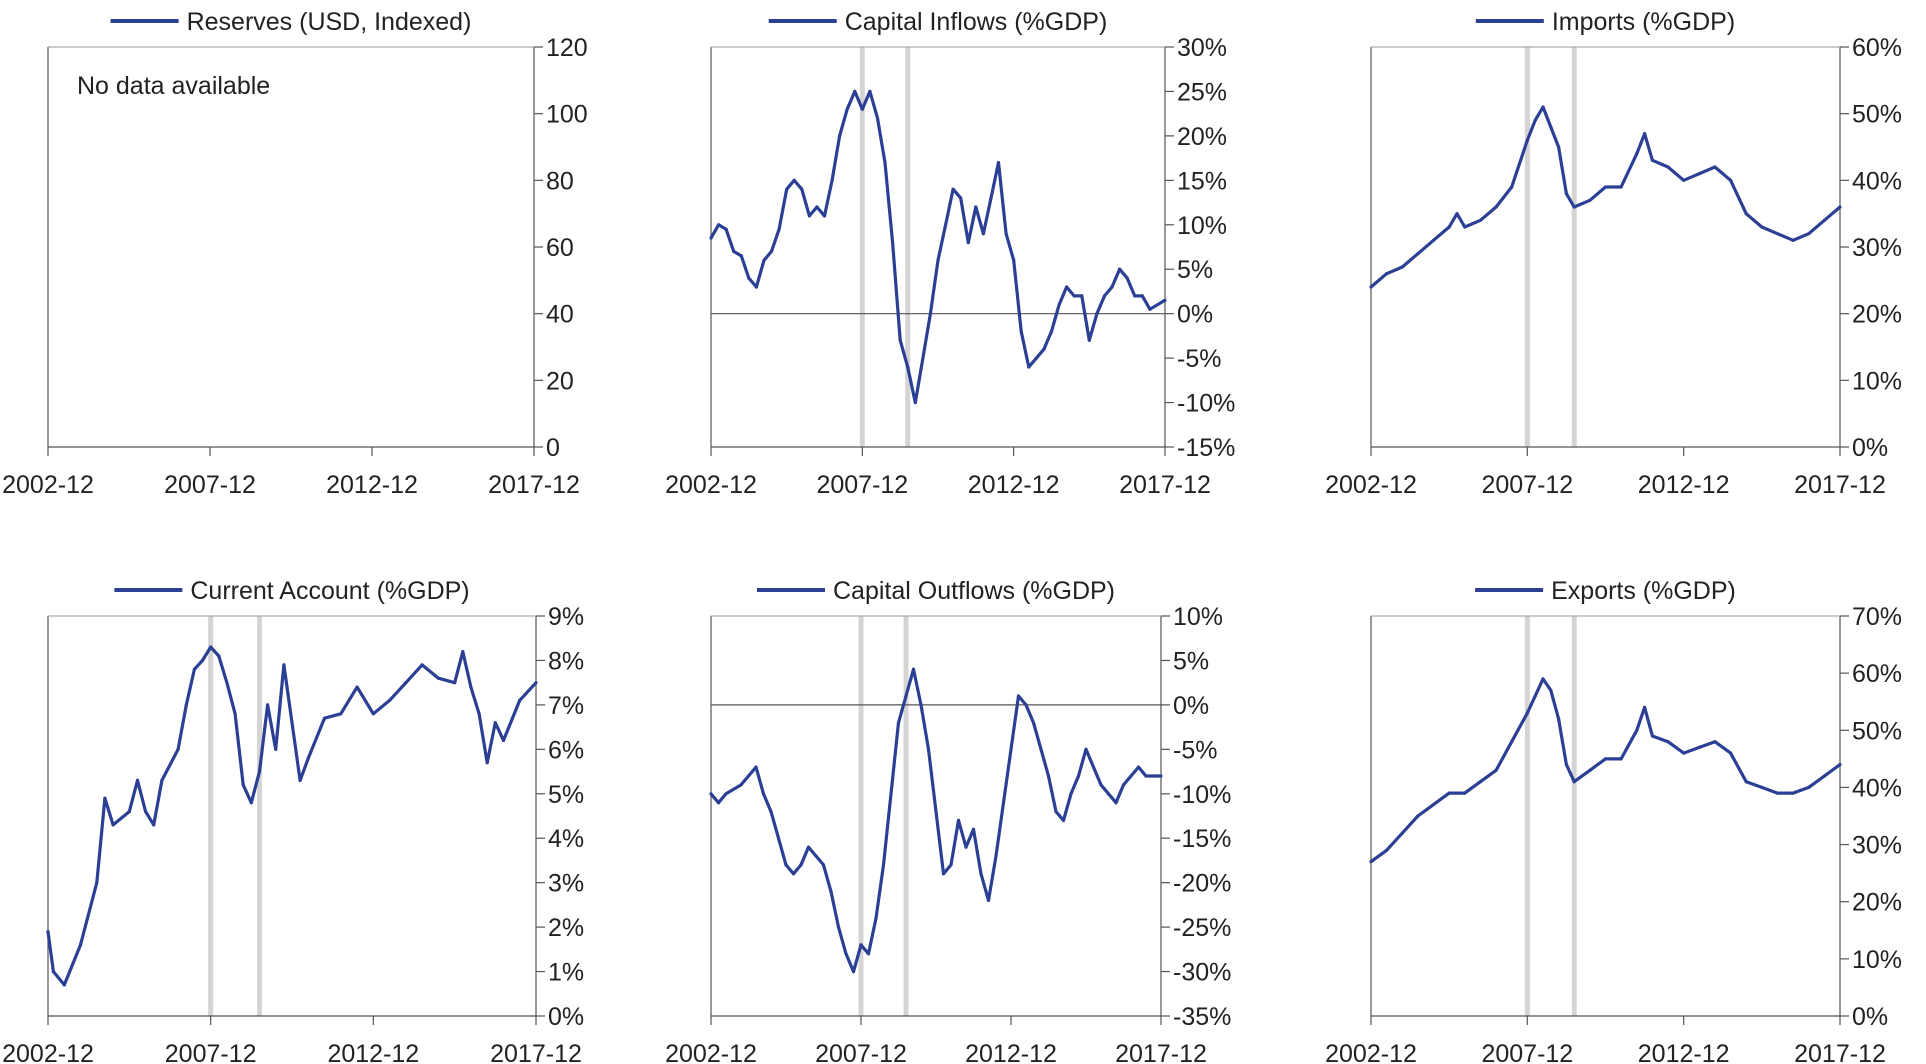  What do you see at coordinates (211, 1052) in the screenshot?
I see `x-tick-label: 2007-12` at bounding box center [211, 1052].